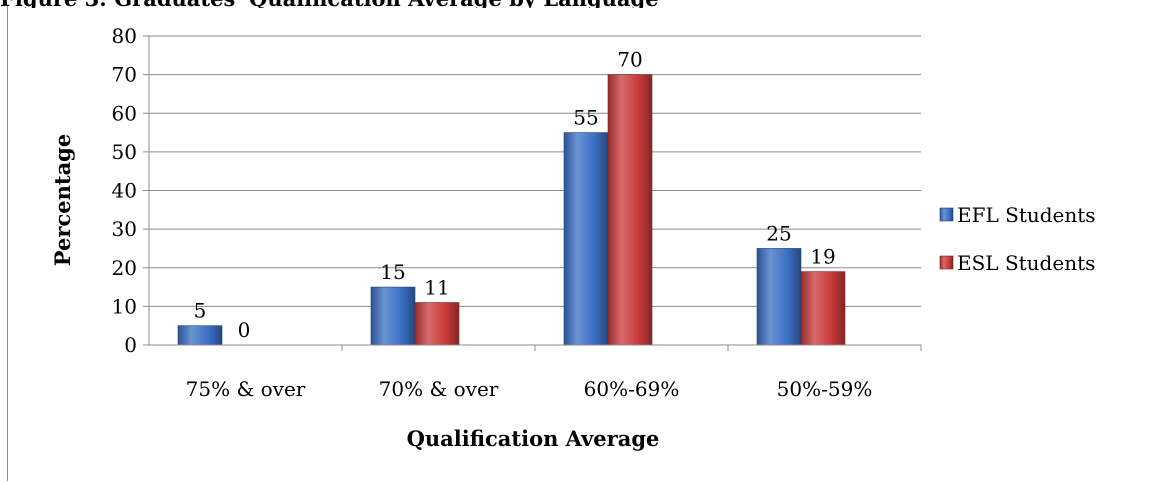 The image size is (1150, 483). What do you see at coordinates (1026, 215) in the screenshot?
I see `legend-label: EFL Students` at bounding box center [1026, 215].